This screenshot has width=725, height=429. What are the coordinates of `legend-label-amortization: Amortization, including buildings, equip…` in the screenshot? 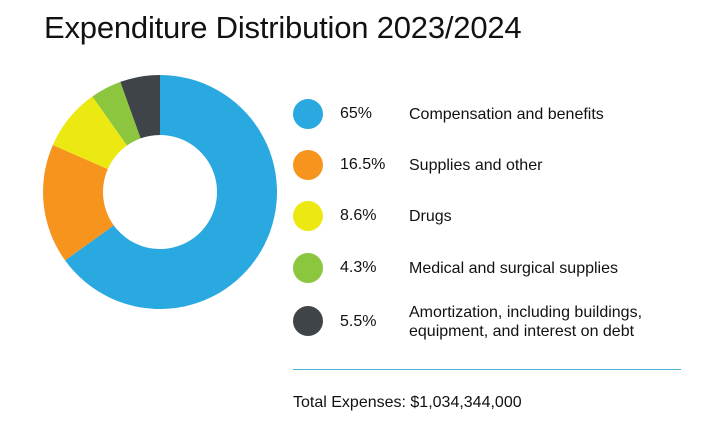 It's located at (526, 322).